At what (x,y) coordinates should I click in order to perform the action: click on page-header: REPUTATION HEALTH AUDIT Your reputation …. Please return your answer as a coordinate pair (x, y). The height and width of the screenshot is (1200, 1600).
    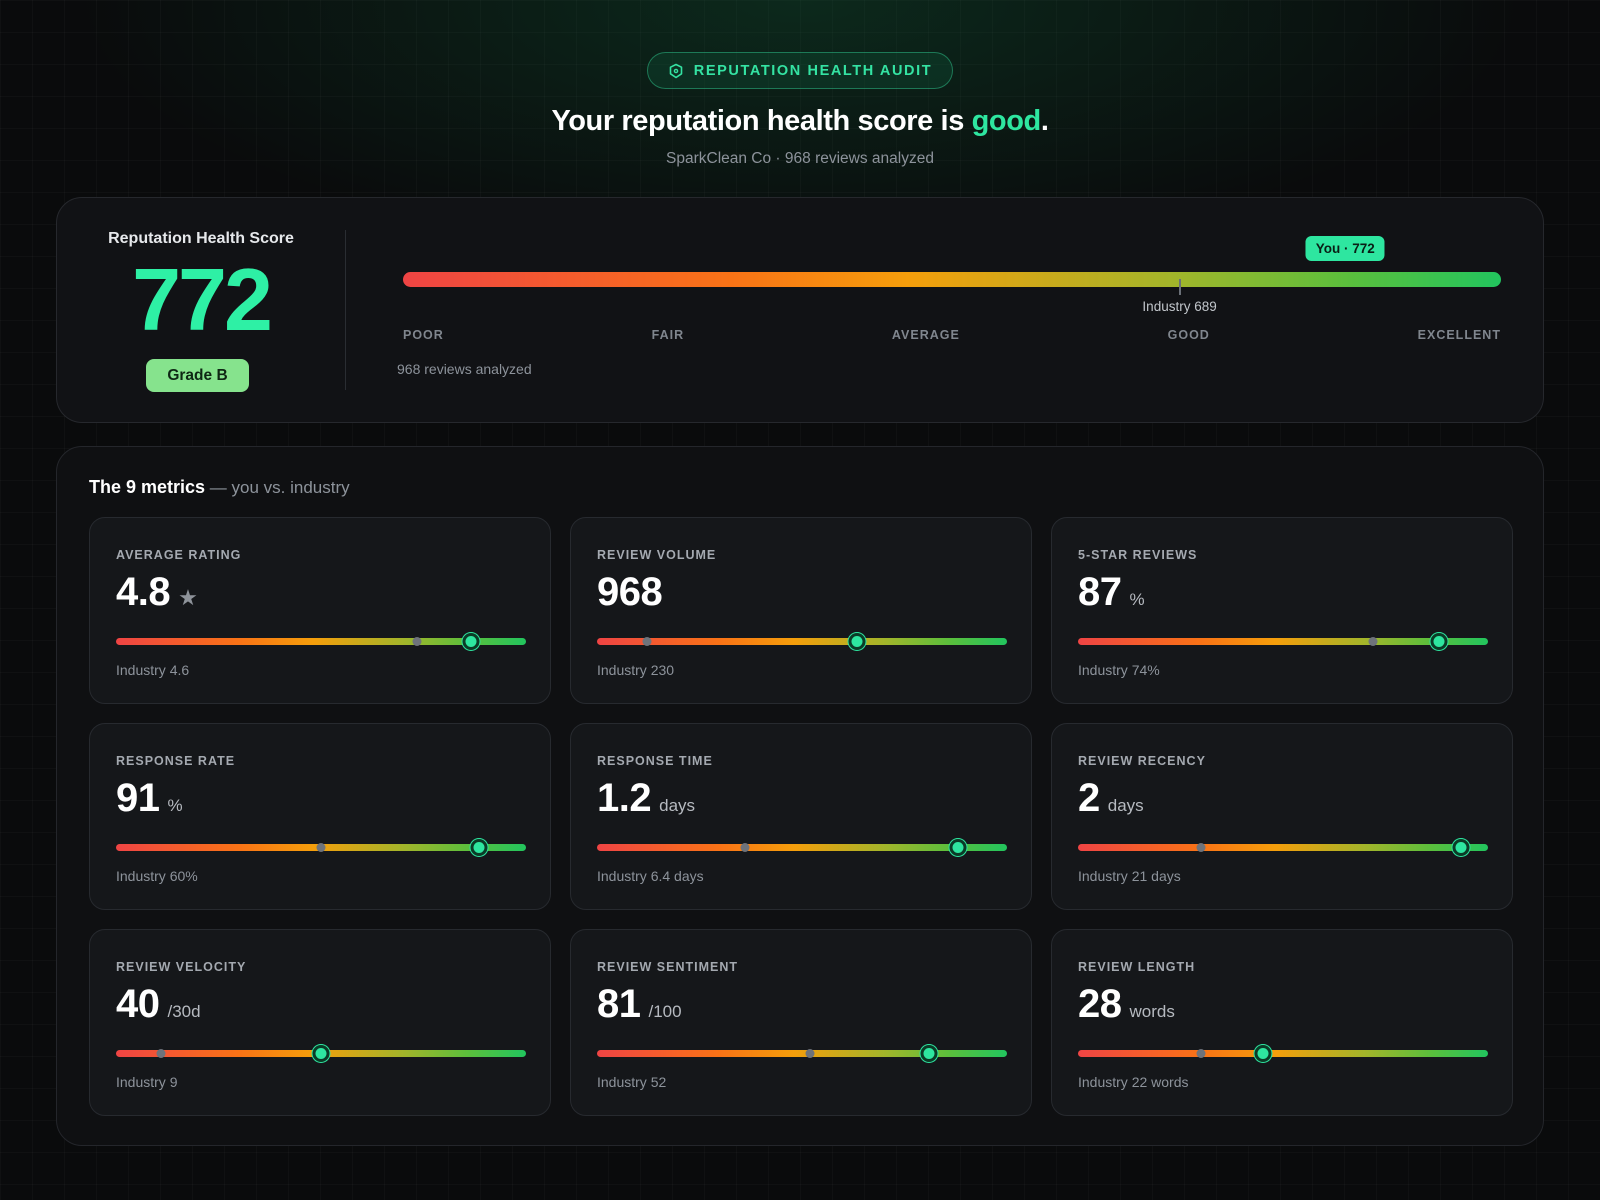
    Looking at the image, I should click on (800, 110).